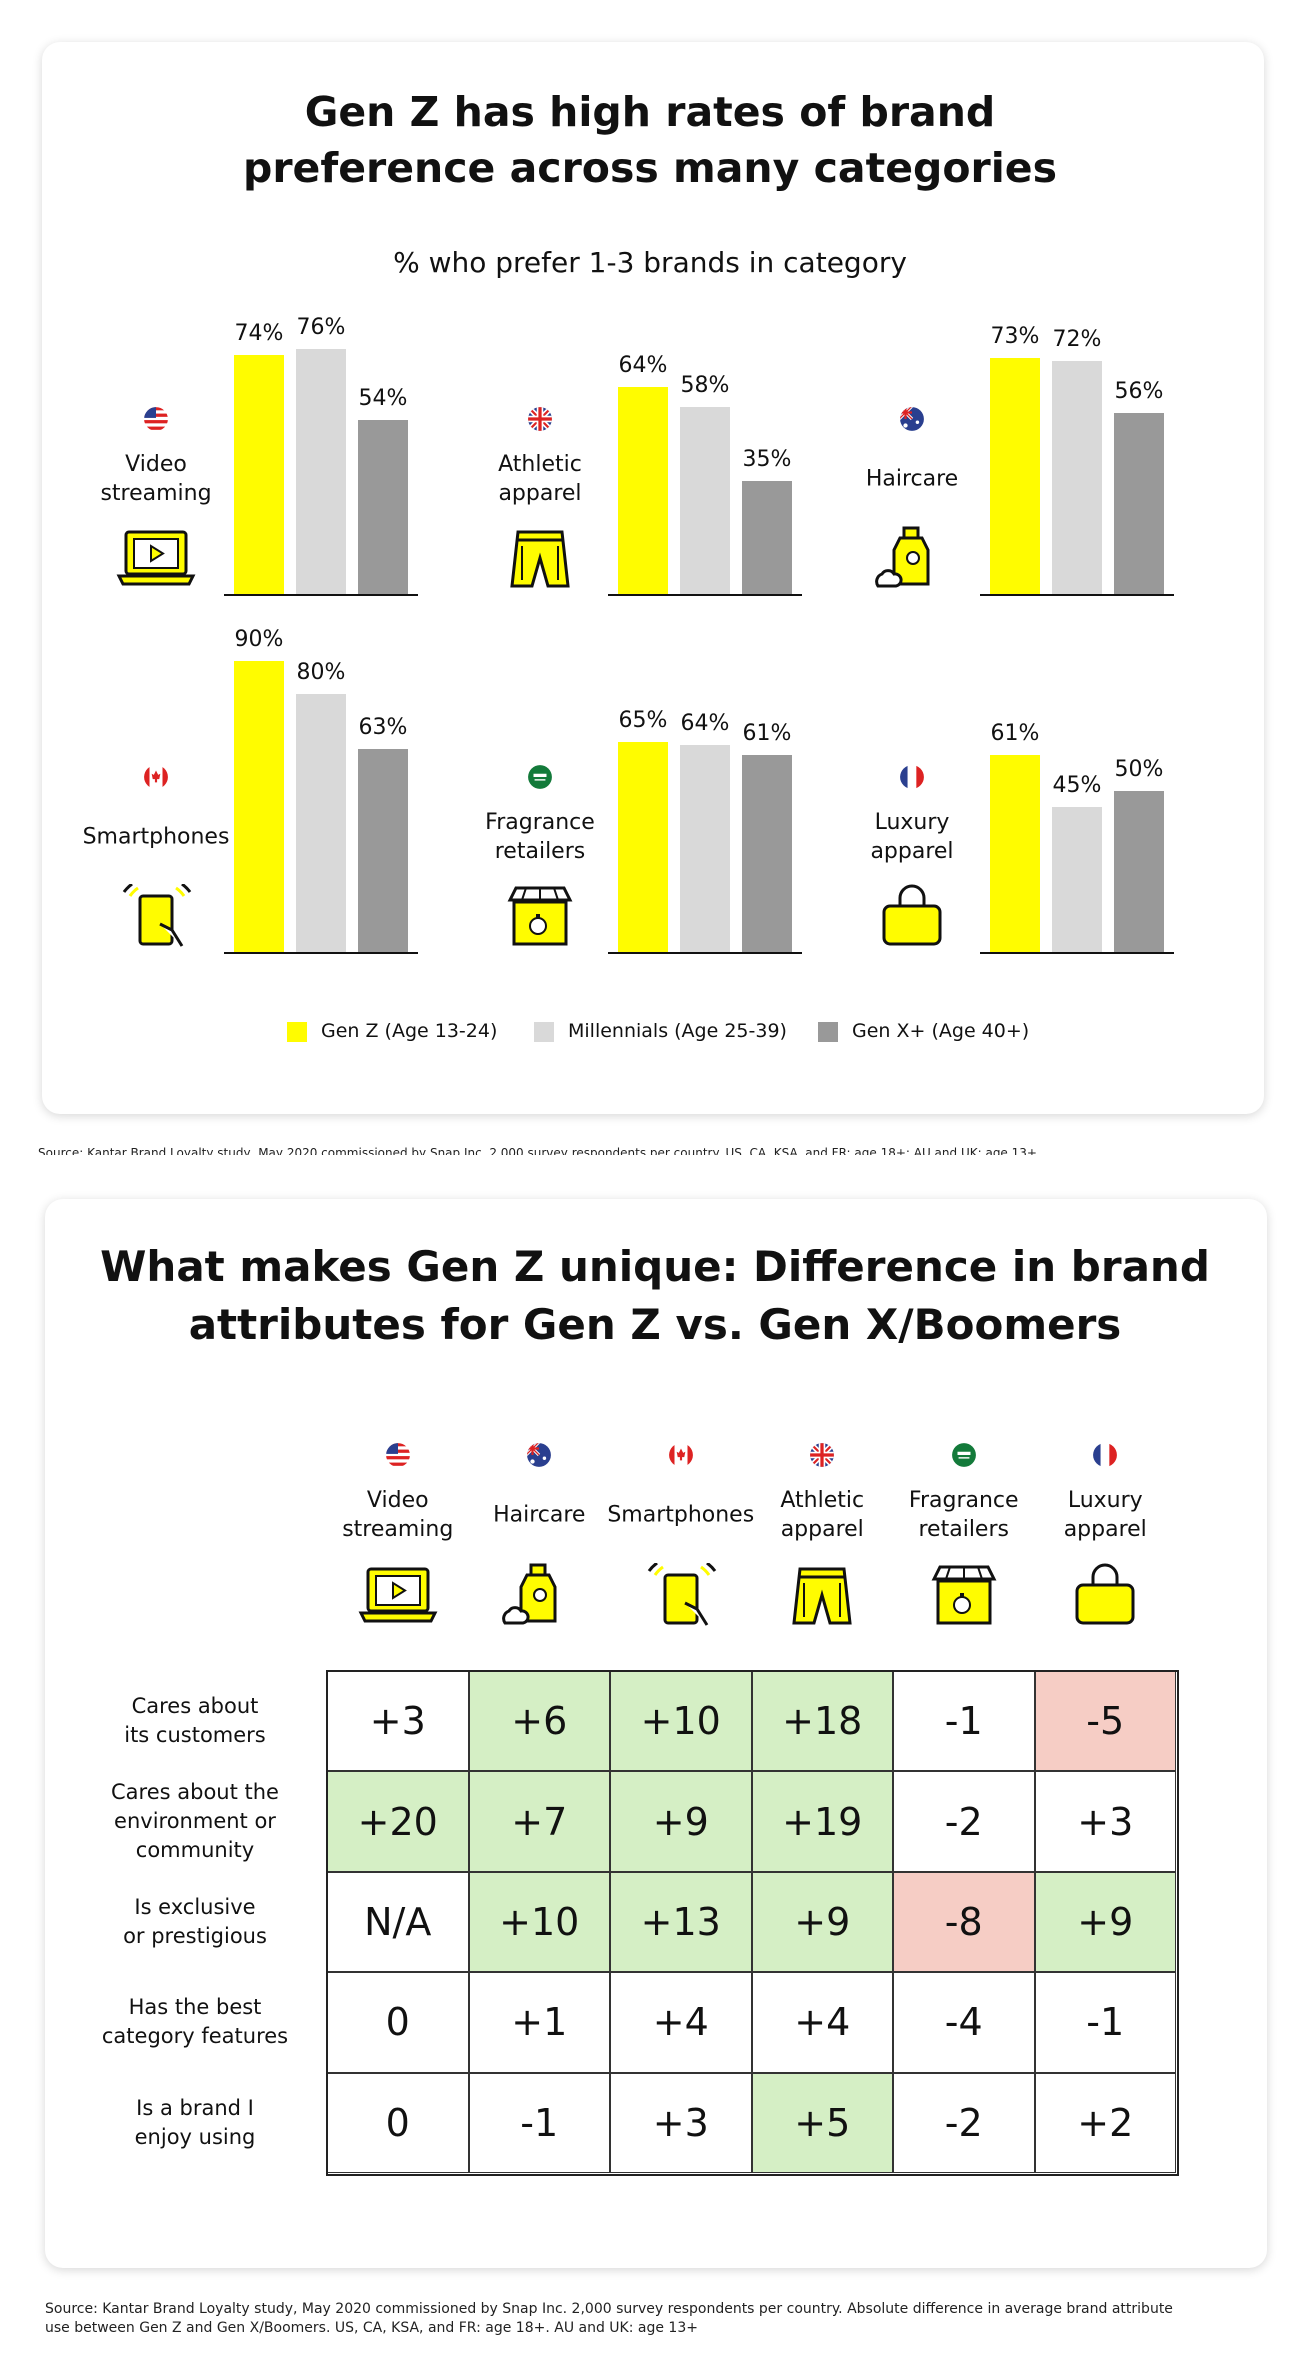  What do you see at coordinates (912, 479) in the screenshot?
I see `category-label: Haircare` at bounding box center [912, 479].